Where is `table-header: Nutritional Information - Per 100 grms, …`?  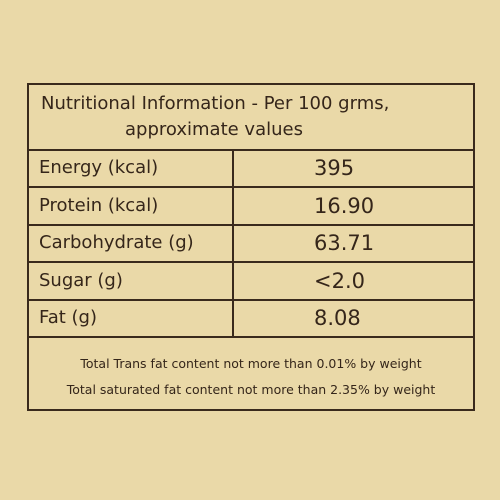 table-header: Nutritional Information - Per 100 grms, … is located at coordinates (251, 118).